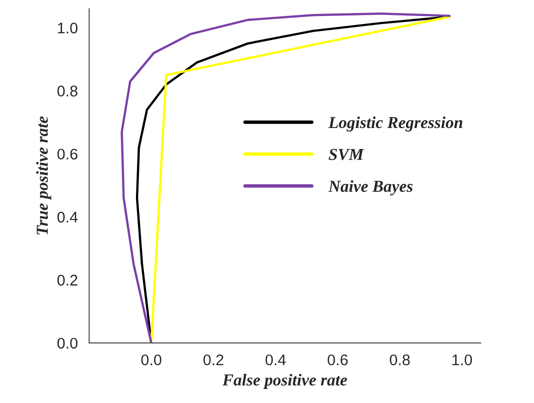 Image resolution: width=534 pixels, height=403 pixels. I want to click on y-tick-label: 0.0, so click(67, 343).